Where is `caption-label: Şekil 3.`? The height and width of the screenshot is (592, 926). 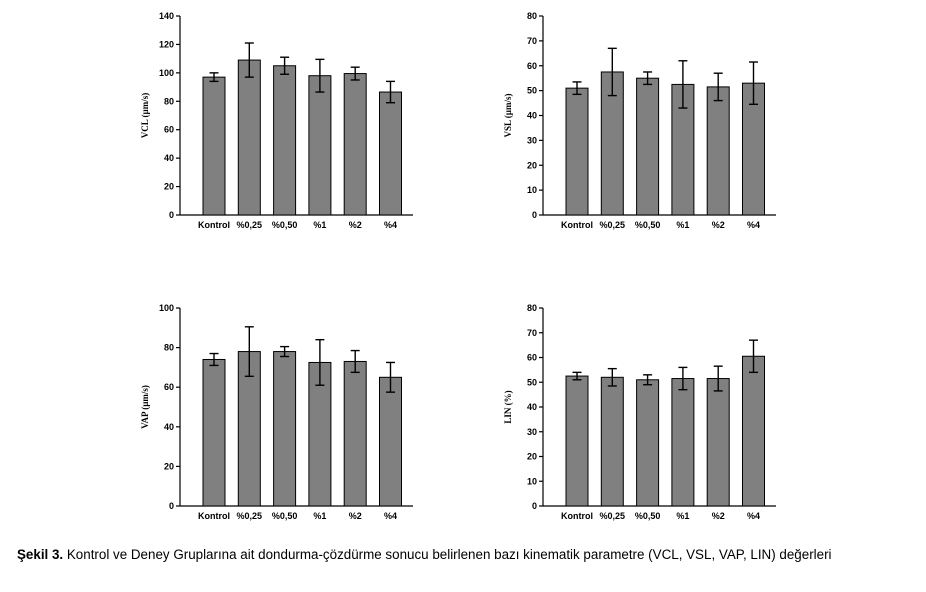
caption-label: Şekil 3. is located at coordinates (40, 554).